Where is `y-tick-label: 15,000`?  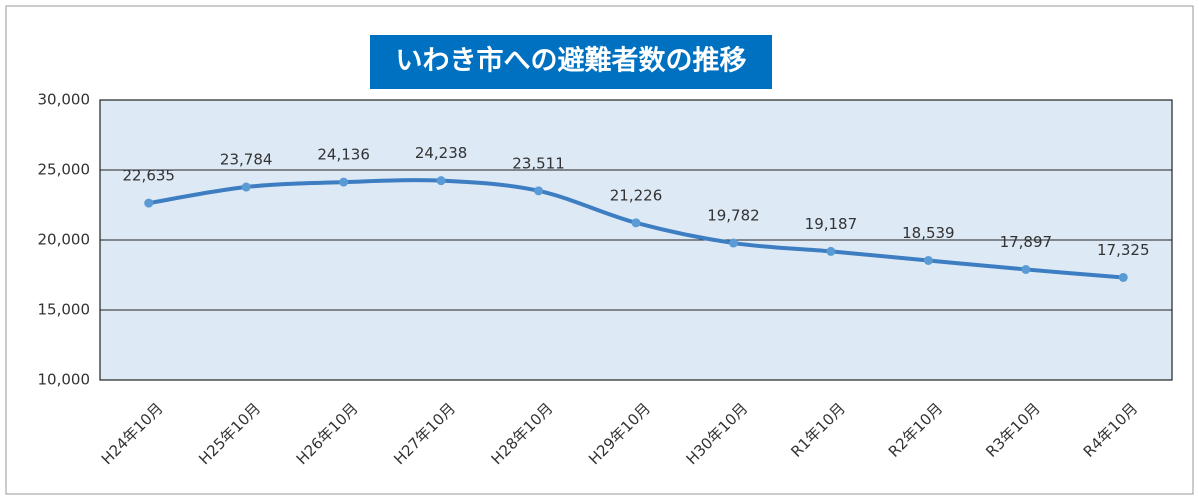
y-tick-label: 15,000 is located at coordinates (64, 310).